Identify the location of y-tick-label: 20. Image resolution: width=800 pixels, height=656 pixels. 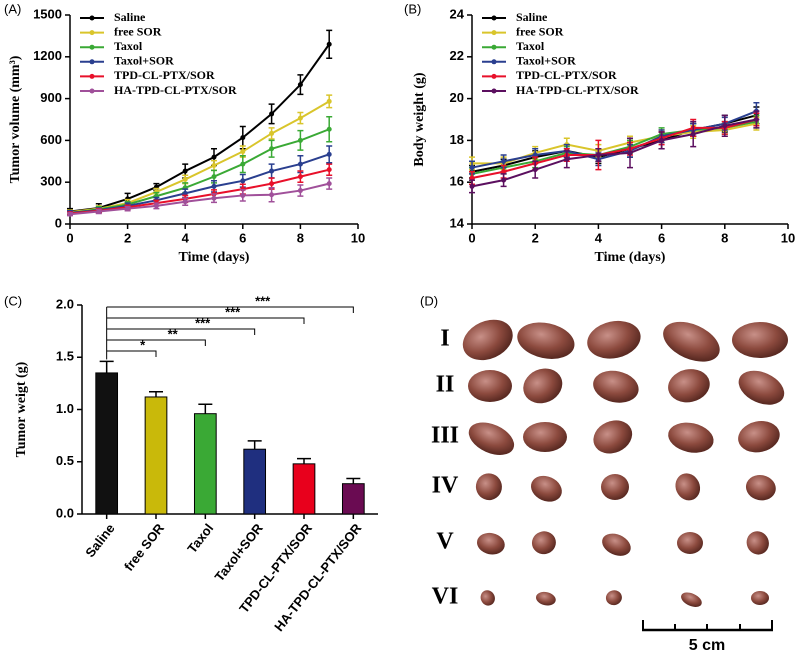
(457, 97).